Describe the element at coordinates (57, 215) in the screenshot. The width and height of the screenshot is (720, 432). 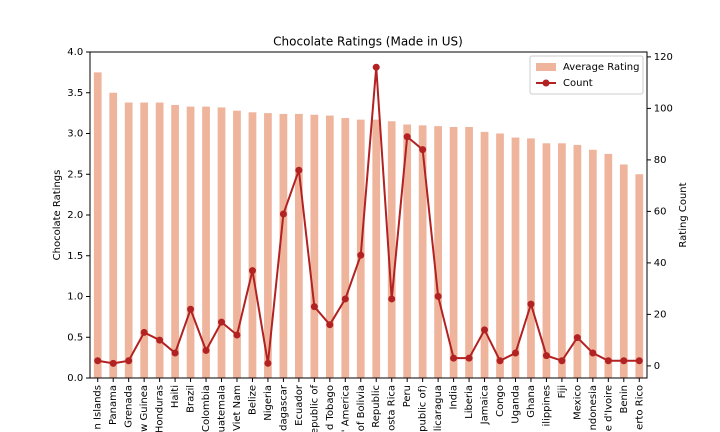
I see `y-axis-label: Chocolate Ratings` at that location.